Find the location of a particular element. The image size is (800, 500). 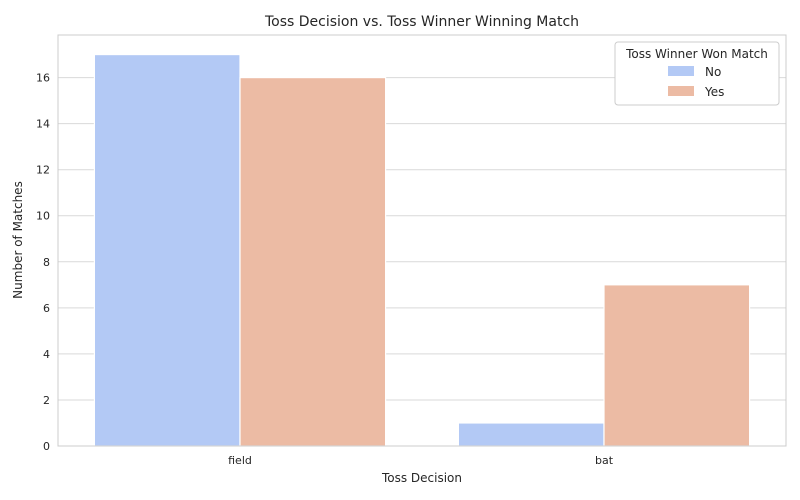

bar-yes-bat is located at coordinates (677, 365).